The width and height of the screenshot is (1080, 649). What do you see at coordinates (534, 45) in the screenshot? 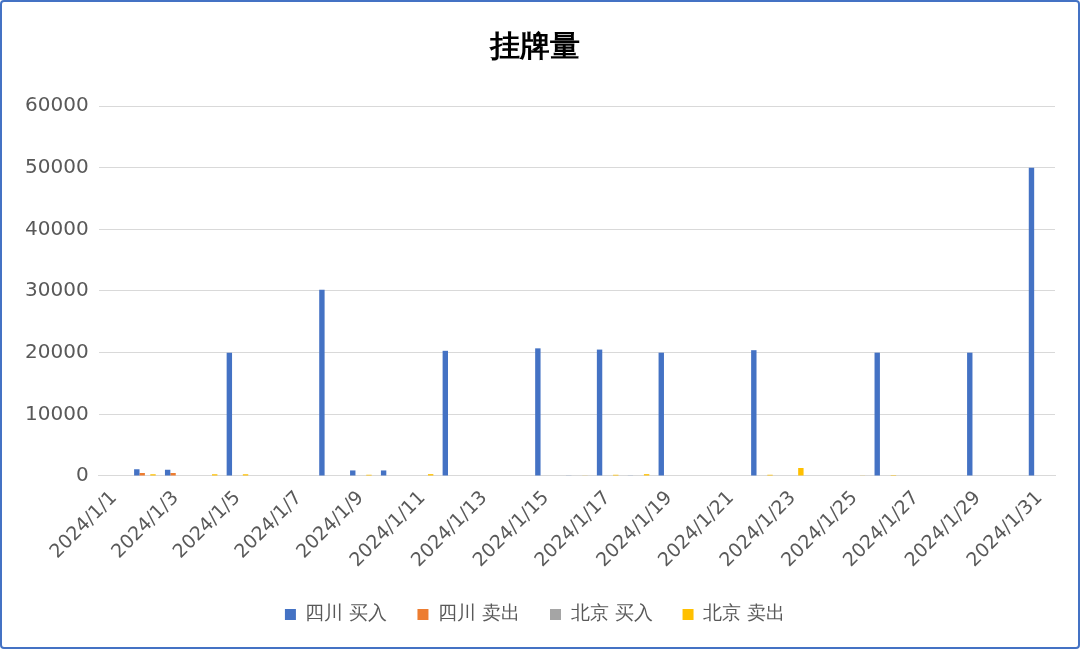
I see `chart-title: 挂牌量` at bounding box center [534, 45].